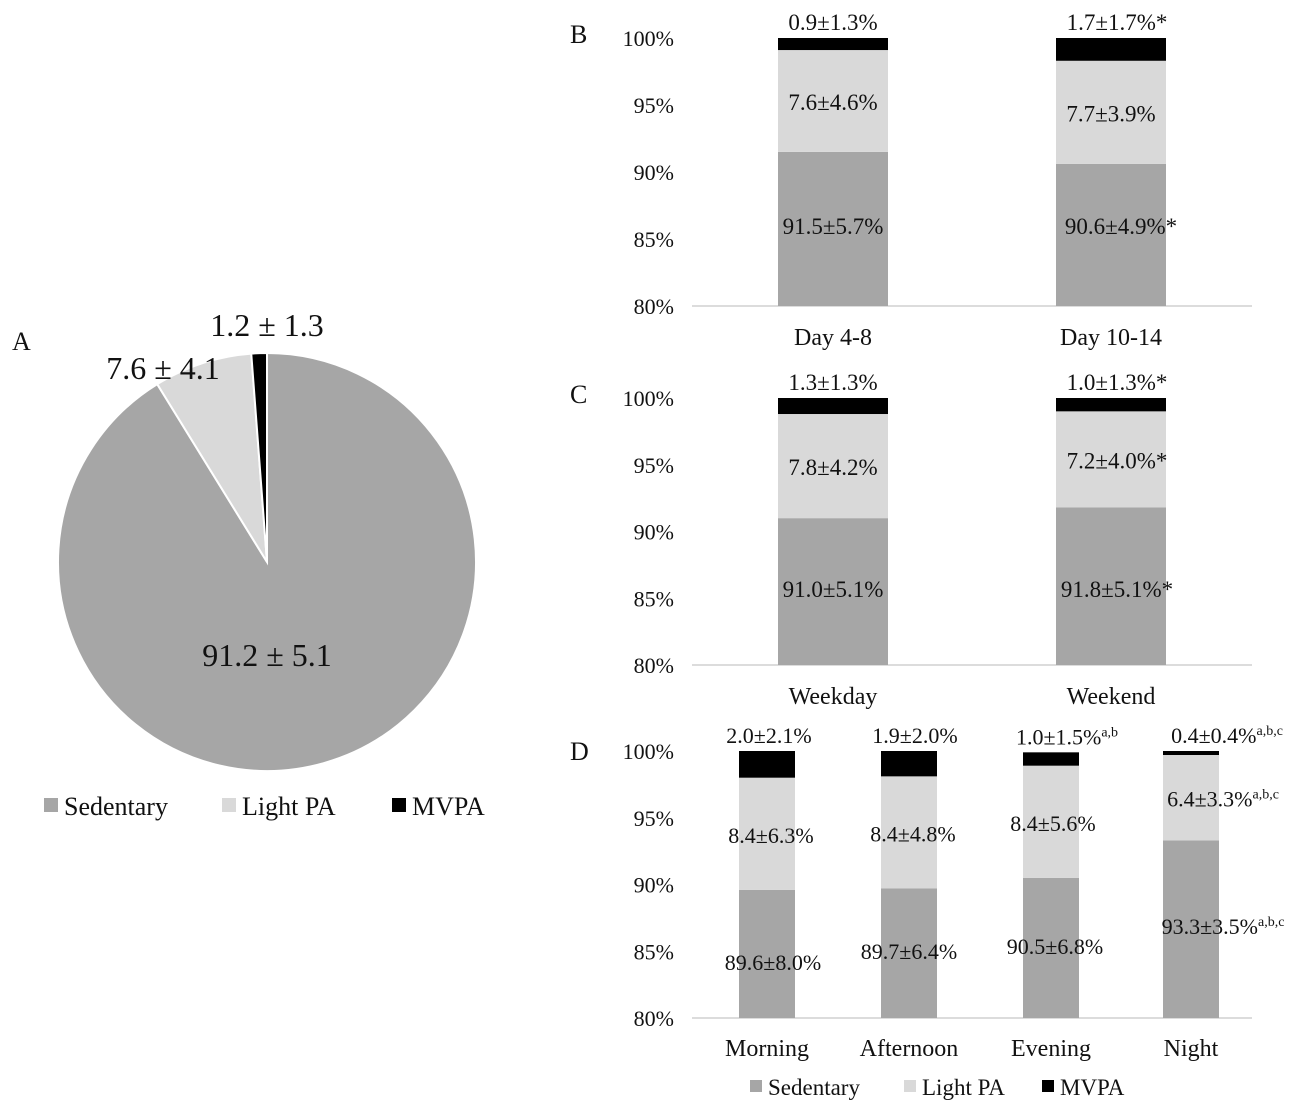  I want to click on panel-d-bar-morning-light-pa, so click(767, 833).